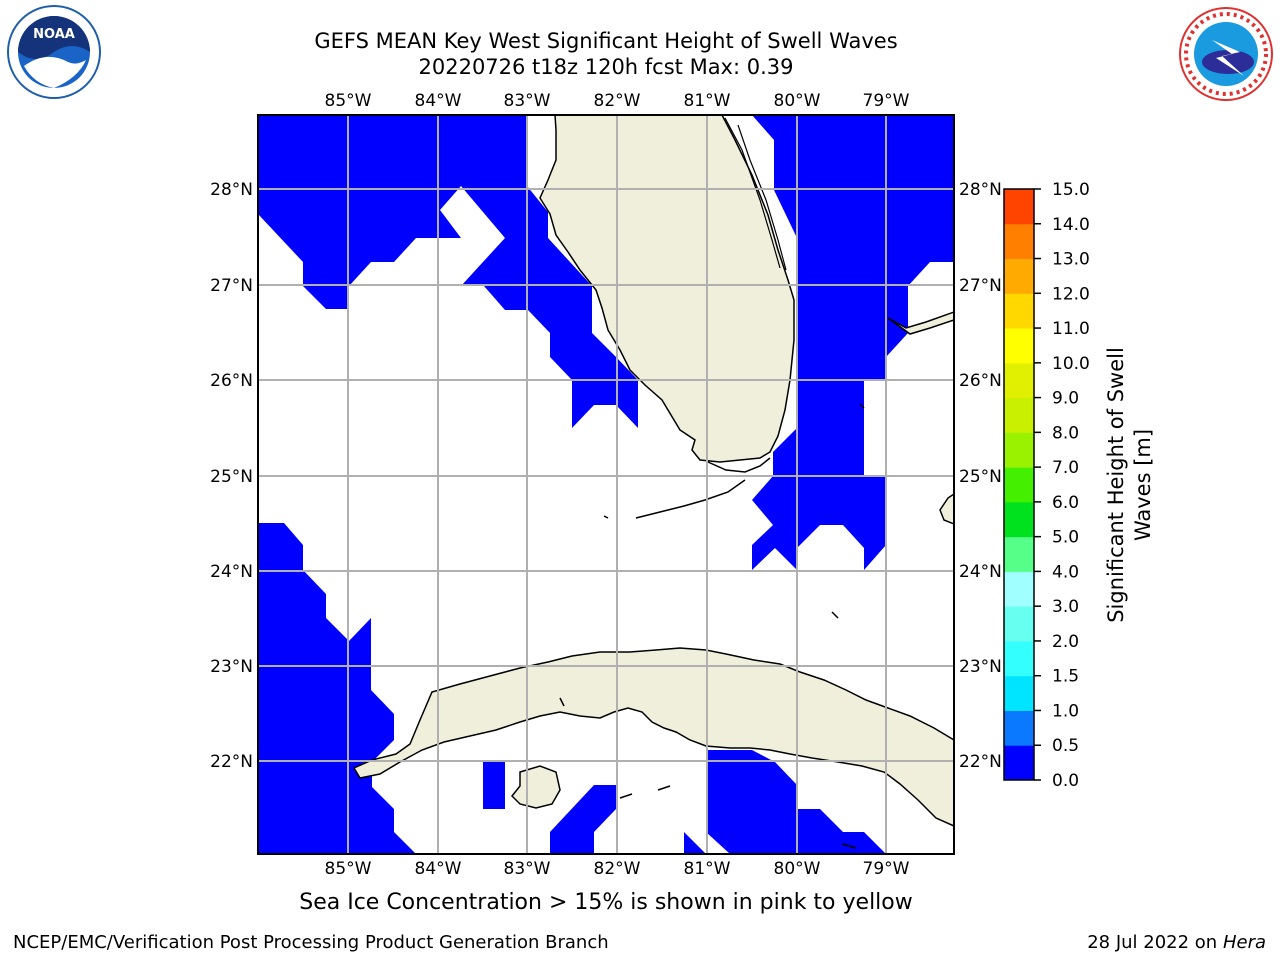  I want to click on colorbar-tick-label: 6.0, so click(1065, 503).